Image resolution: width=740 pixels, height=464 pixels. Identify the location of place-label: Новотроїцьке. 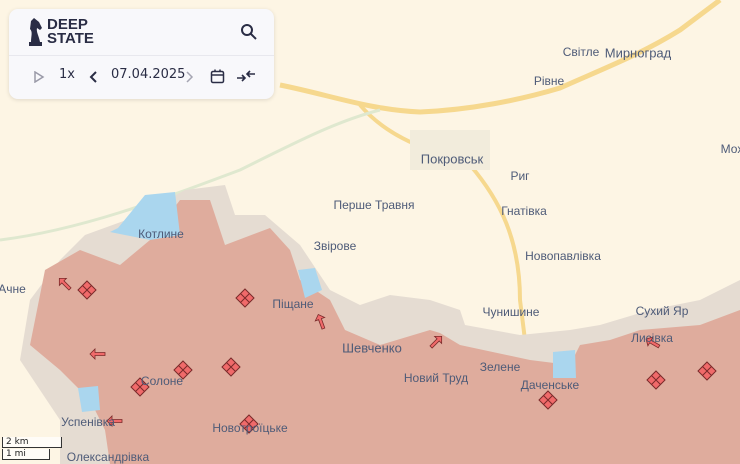
(250, 428).